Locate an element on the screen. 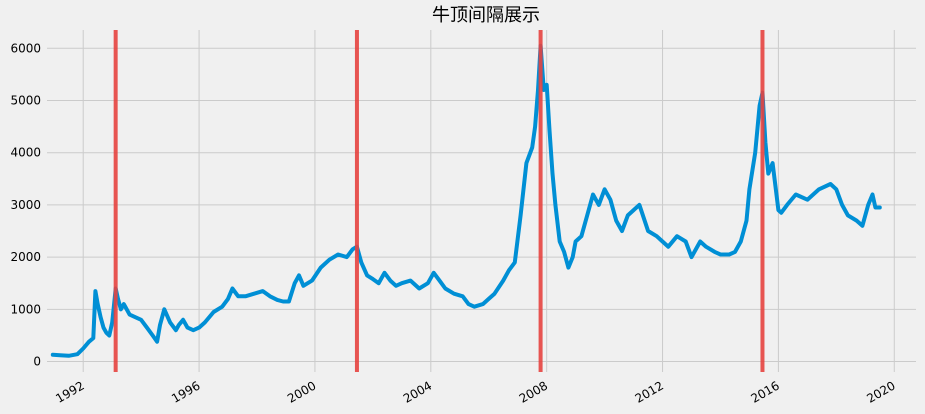 The width and height of the screenshot is (925, 414). y-tick-label: 4000 is located at coordinates (25, 153).